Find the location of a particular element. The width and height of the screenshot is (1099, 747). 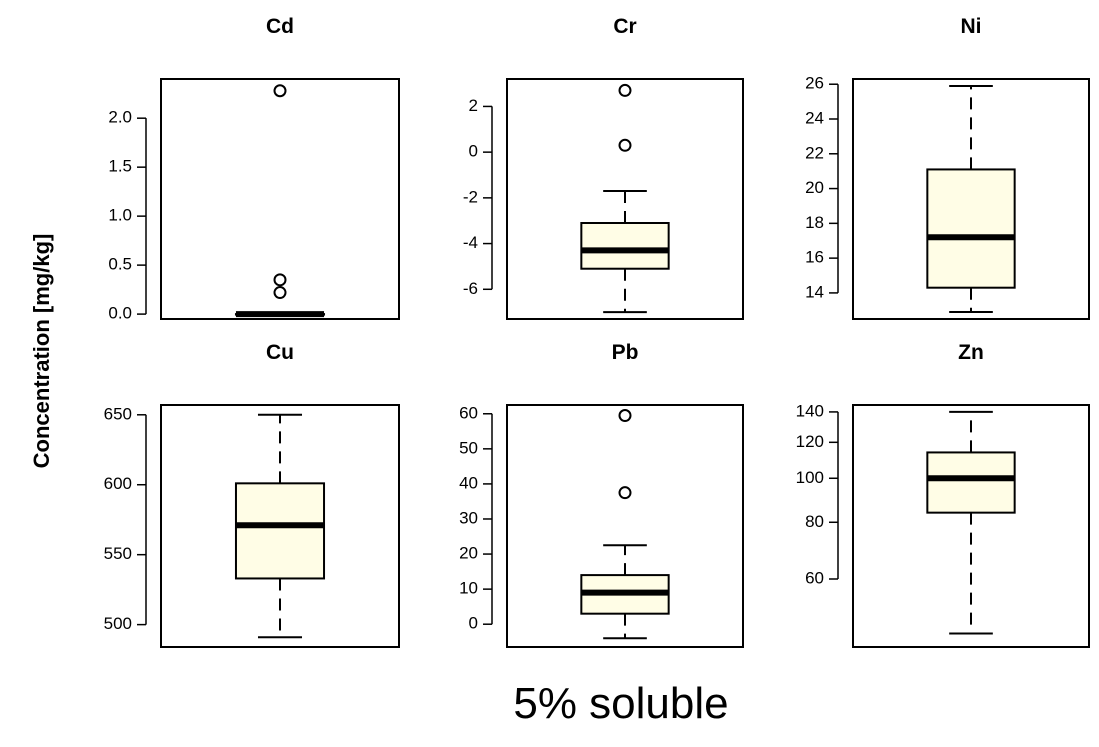

figure-caption: 5% soluble is located at coordinates (620, 703).